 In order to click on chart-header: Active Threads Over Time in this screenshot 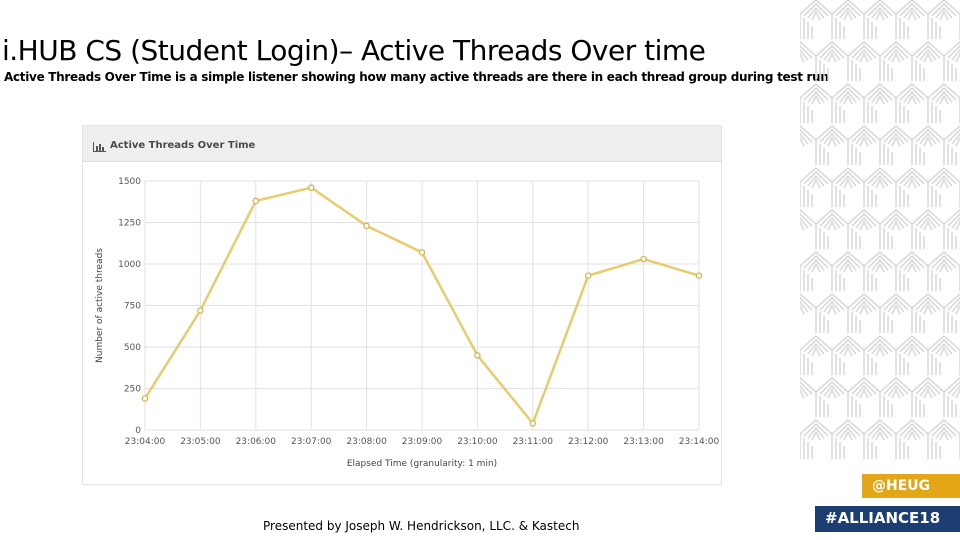, I will do `click(402, 144)`.